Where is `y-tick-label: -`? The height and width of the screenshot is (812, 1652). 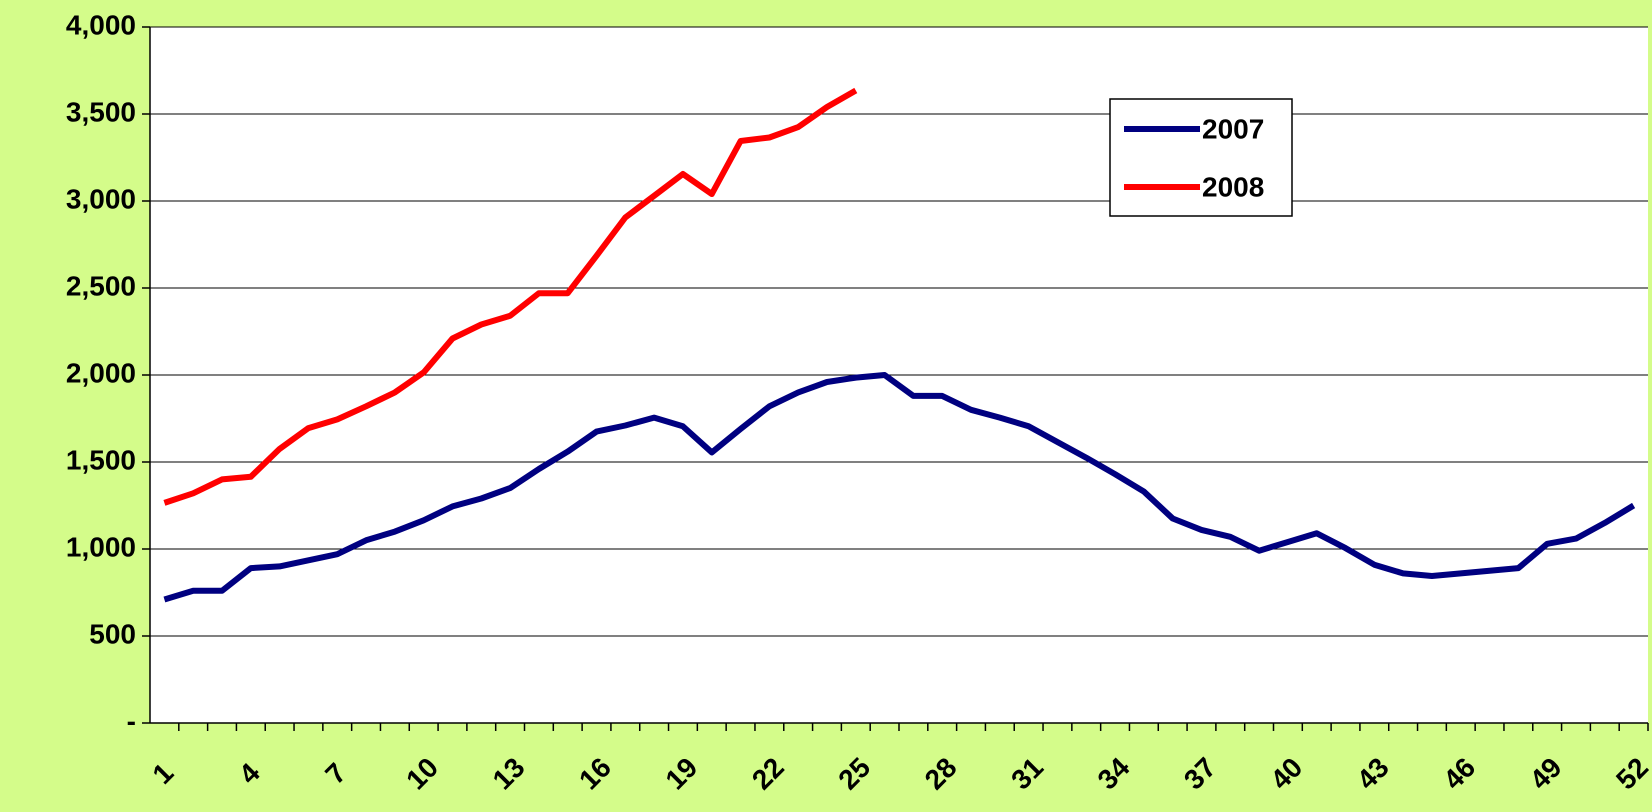 y-tick-label: - is located at coordinates (131, 720).